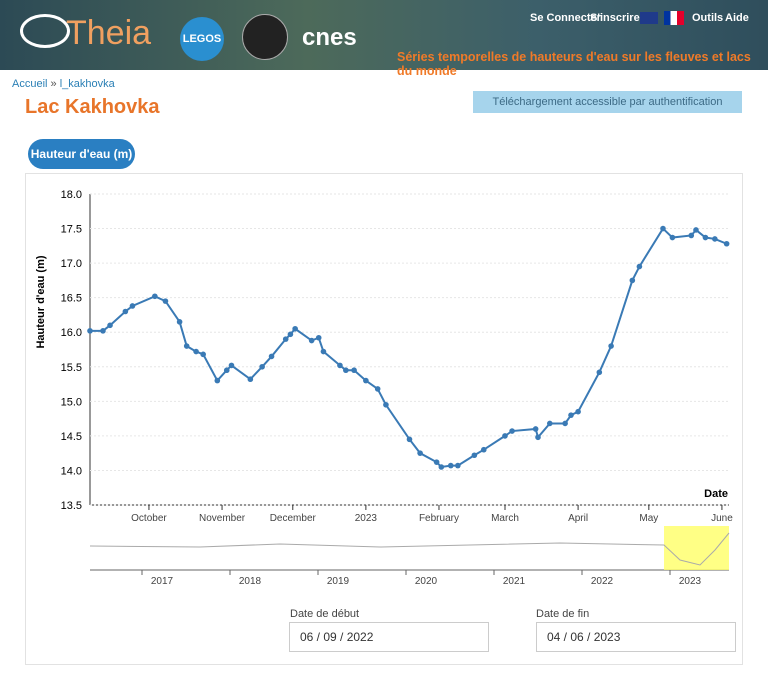 The image size is (768, 698). I want to click on date-end-input: 04 / 06 / 2023, so click(636, 637).